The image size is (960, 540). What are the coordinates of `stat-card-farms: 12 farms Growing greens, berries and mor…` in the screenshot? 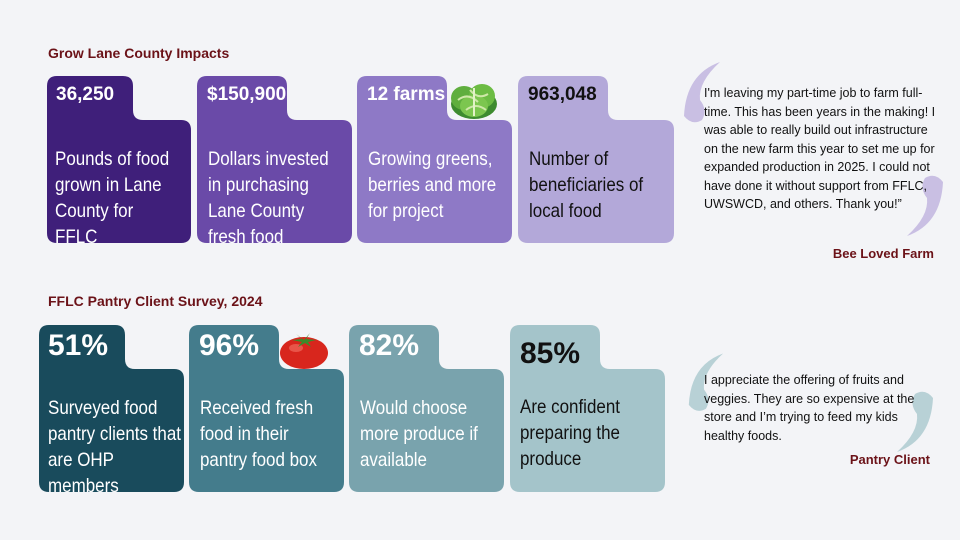 It's located at (434, 159).